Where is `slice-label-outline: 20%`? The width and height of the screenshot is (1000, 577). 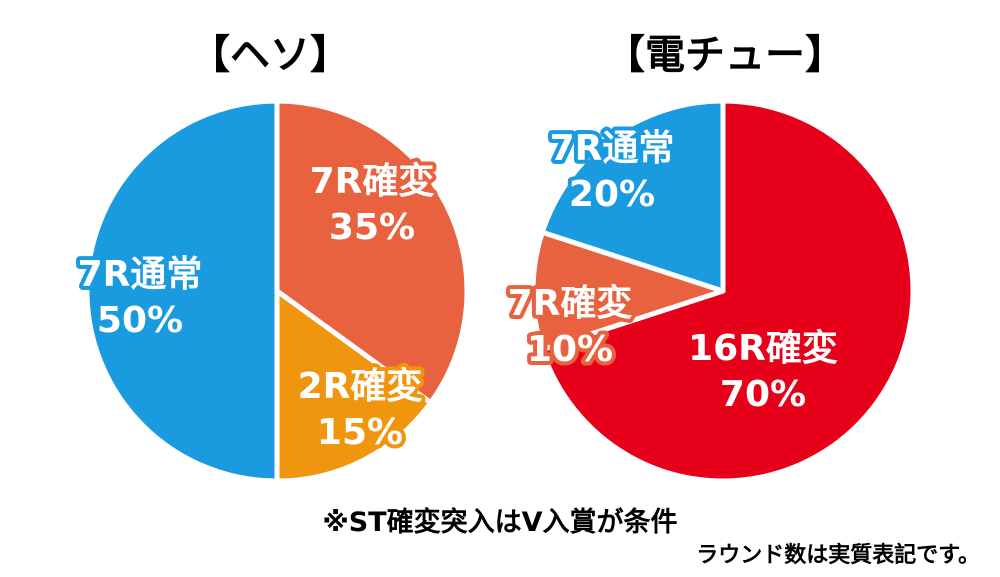
slice-label-outline: 20% is located at coordinates (612, 194).